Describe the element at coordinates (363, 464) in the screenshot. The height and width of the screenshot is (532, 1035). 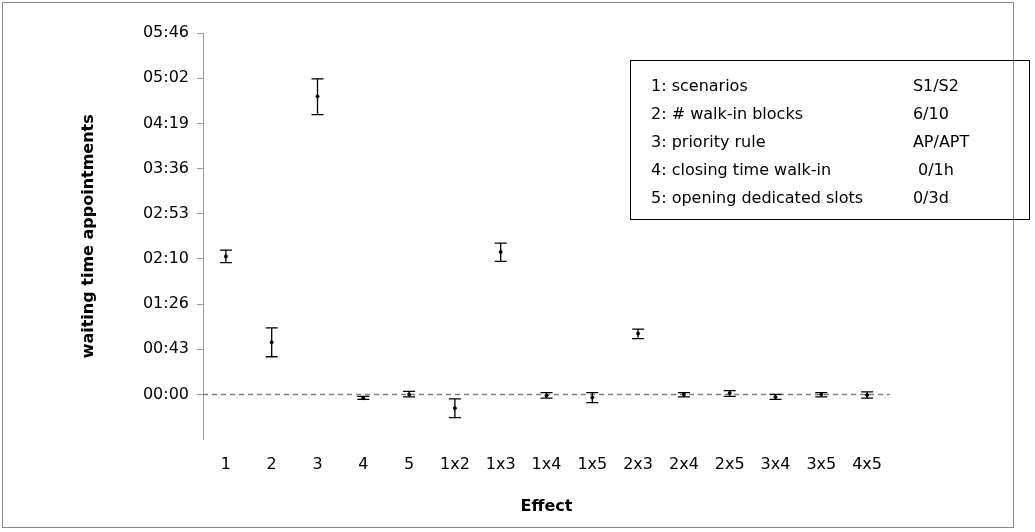
I see `x-tick-label: 4` at that location.